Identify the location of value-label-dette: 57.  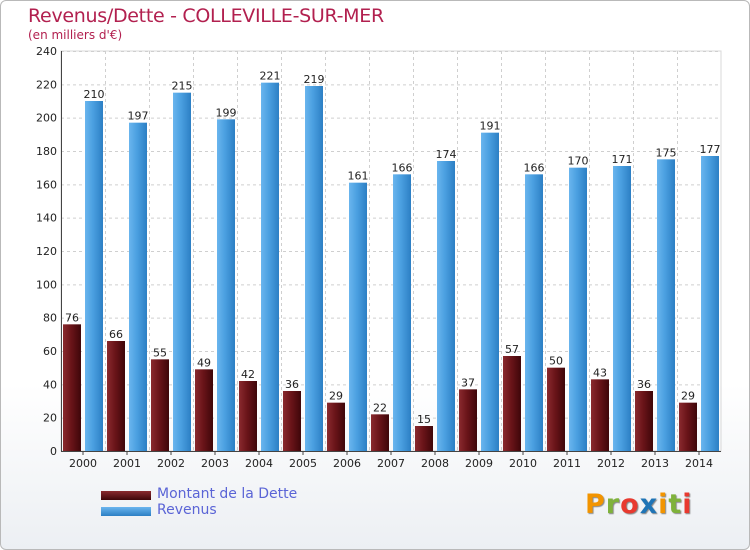
(512, 349).